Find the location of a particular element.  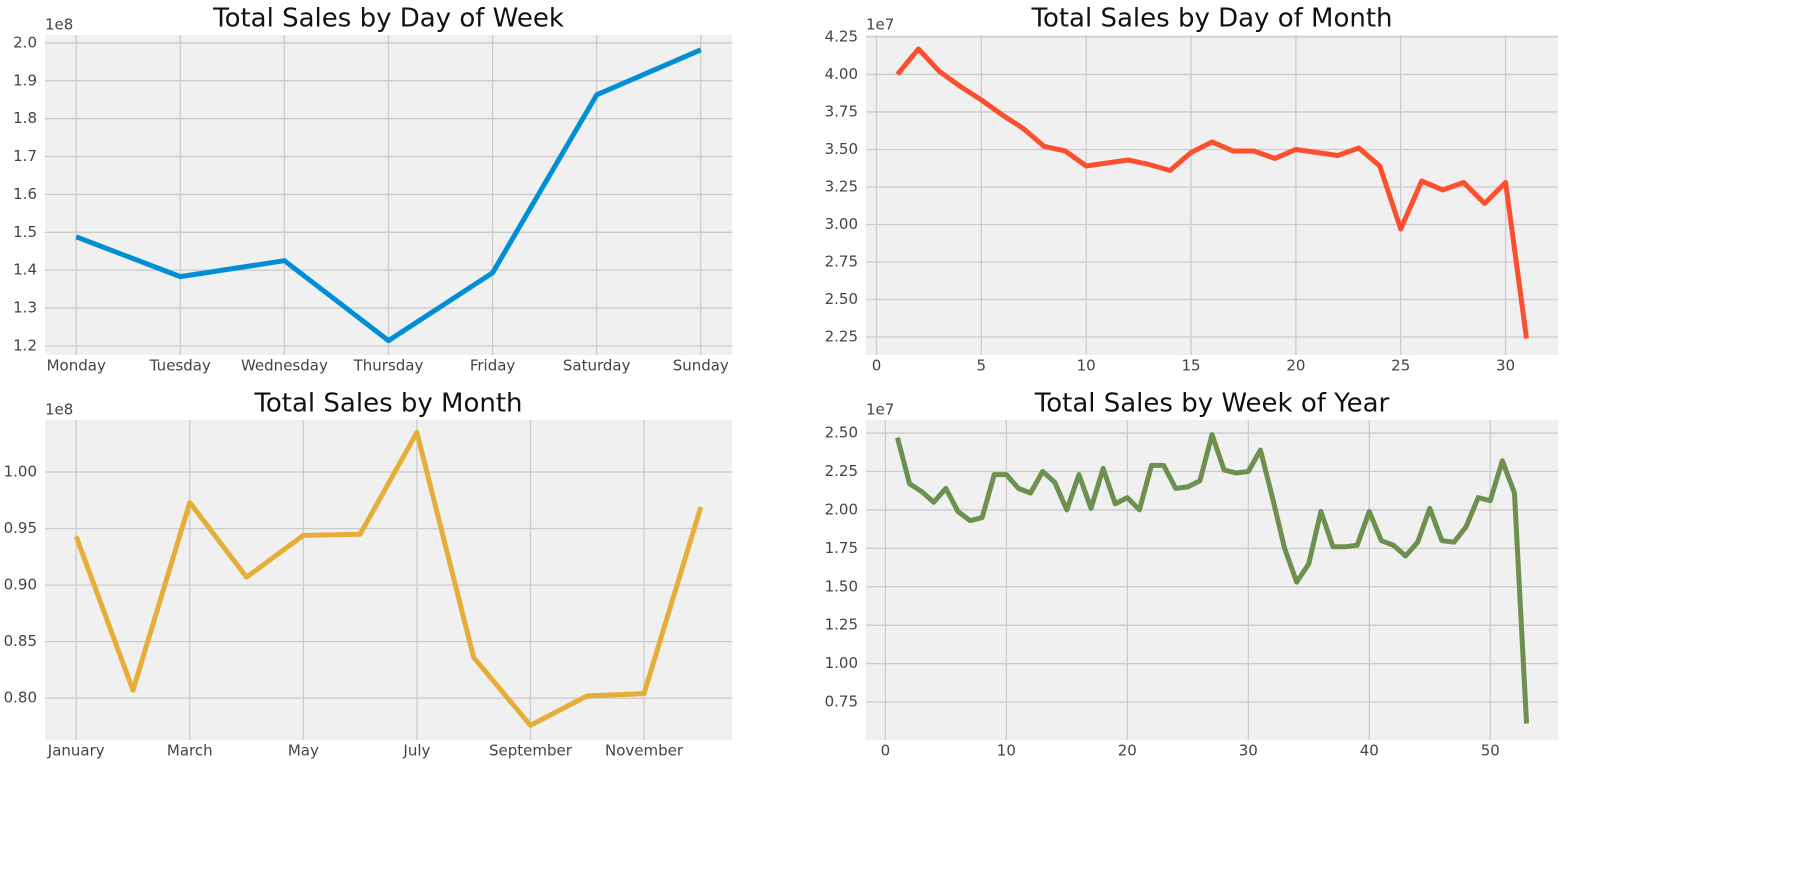

y-tick-label: 1.25 is located at coordinates (841, 625).